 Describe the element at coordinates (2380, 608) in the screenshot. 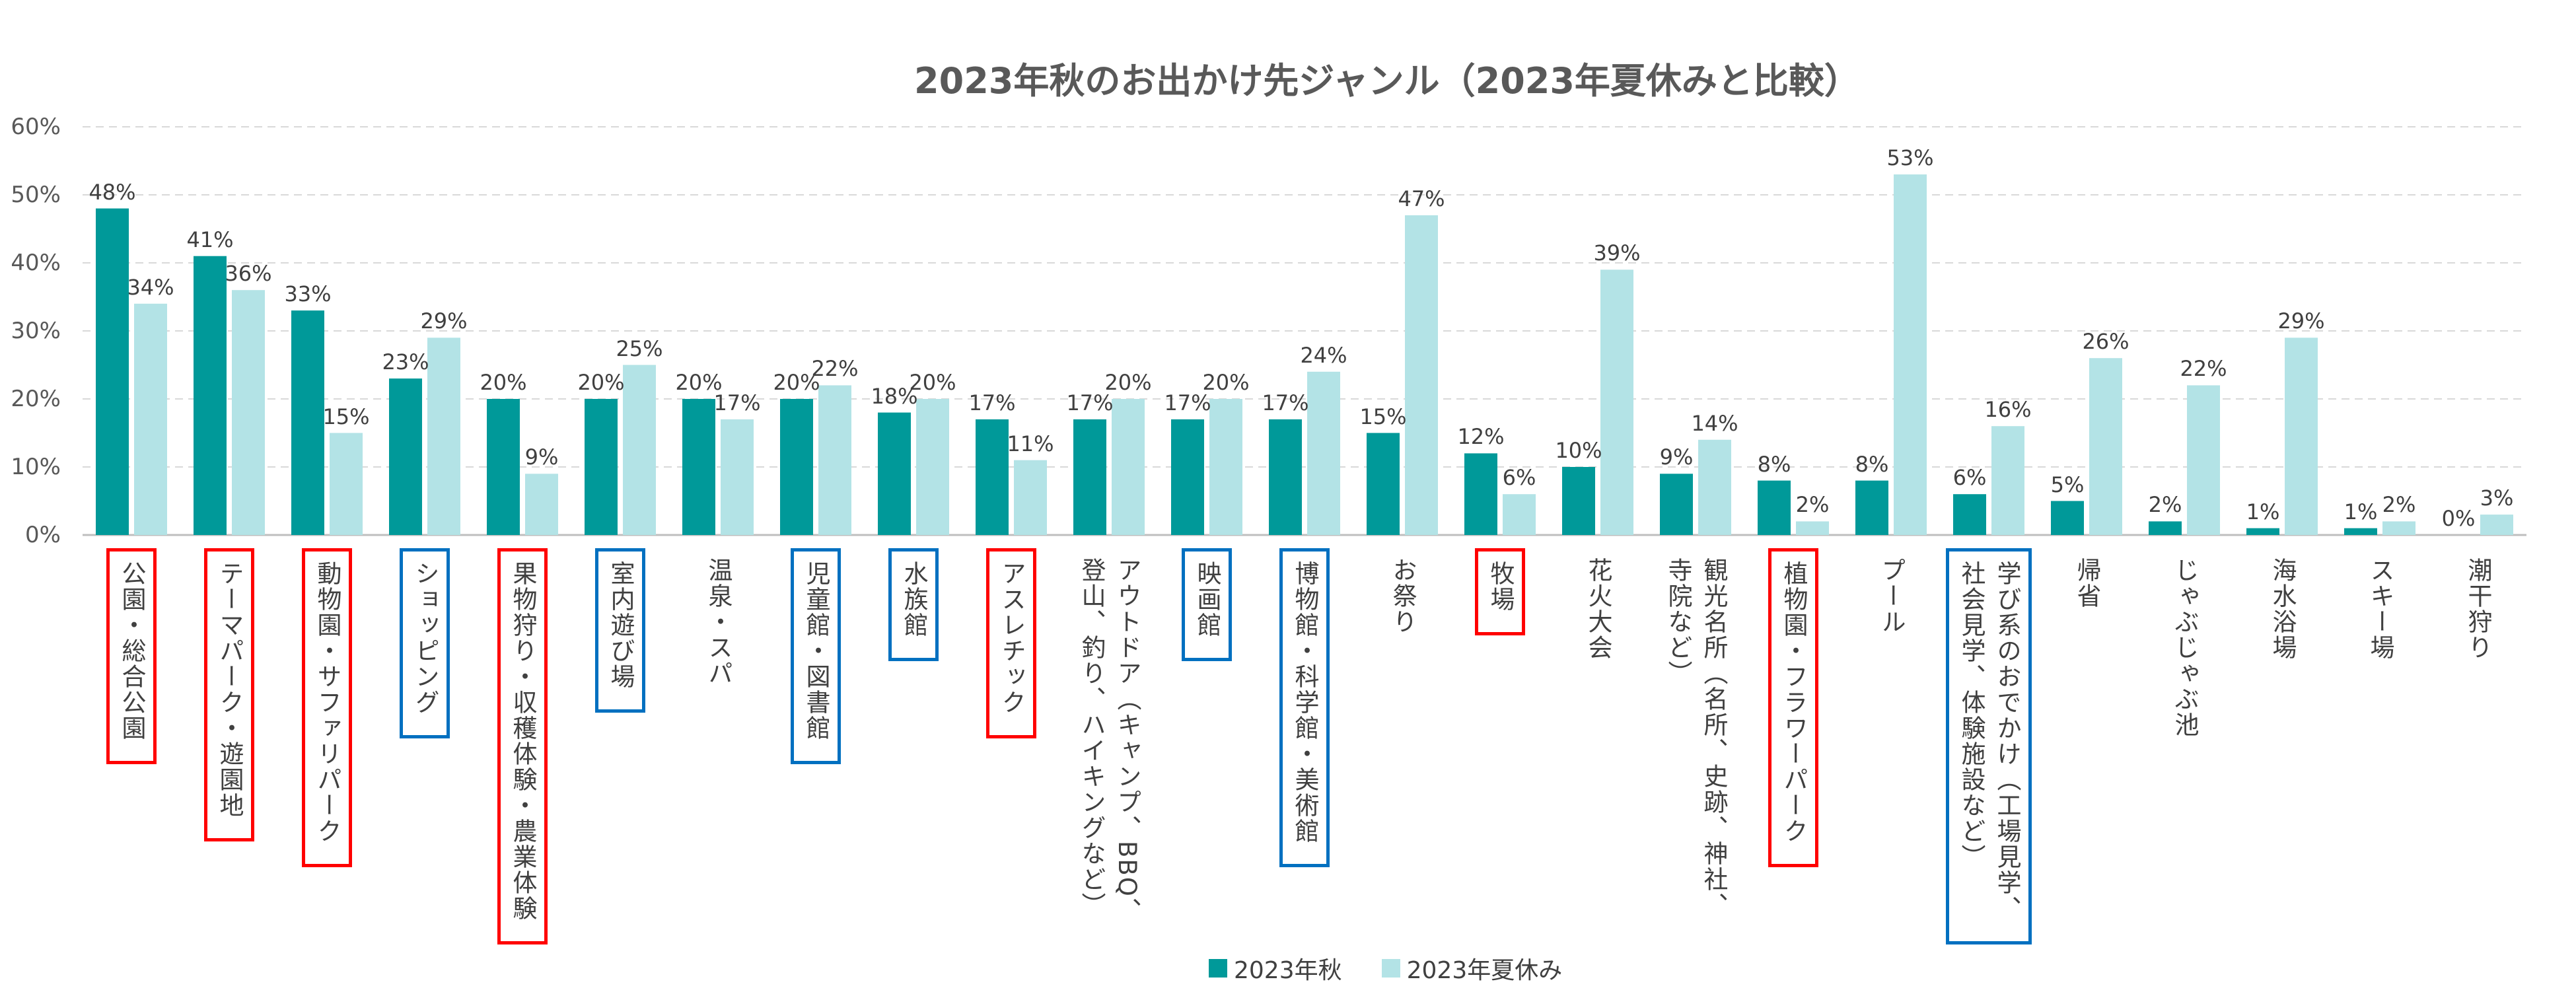

I see `x-category-label: スキー場` at that location.